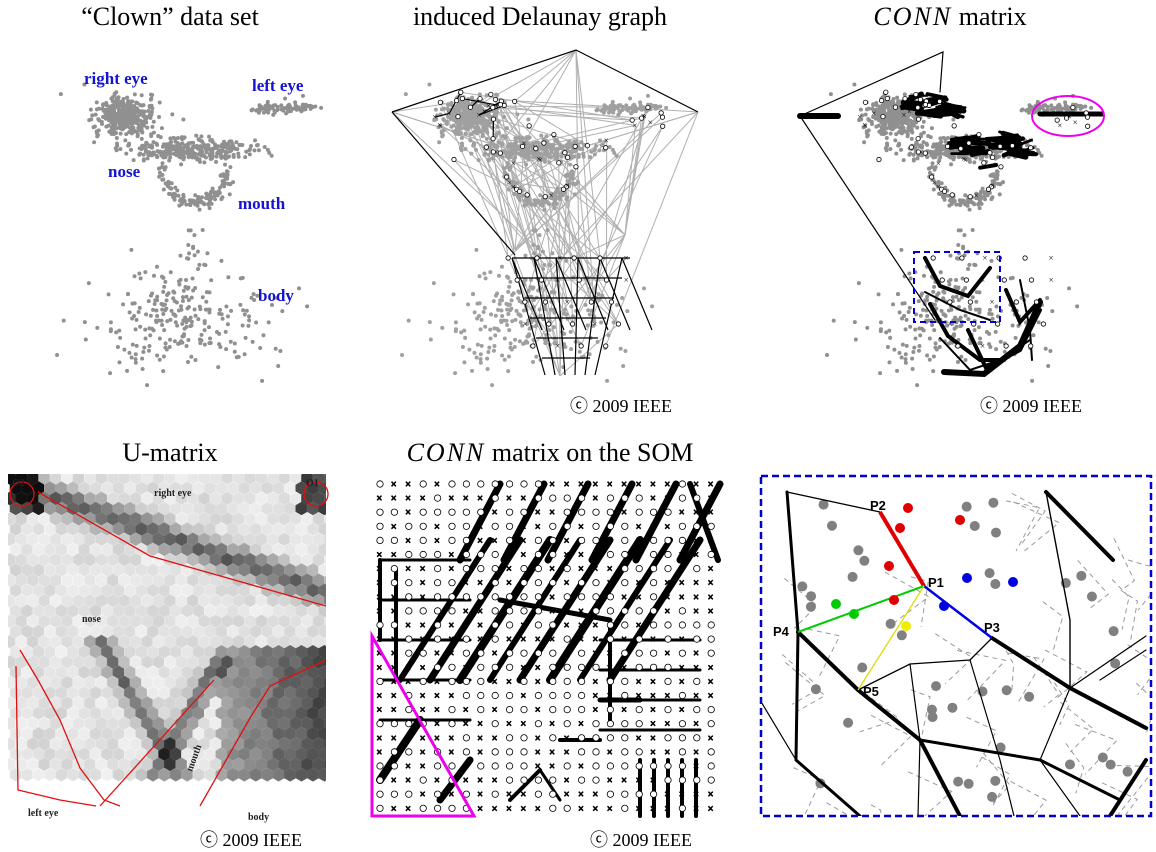  Describe the element at coordinates (258, 817) in the screenshot. I see `um-label-body: body` at that location.